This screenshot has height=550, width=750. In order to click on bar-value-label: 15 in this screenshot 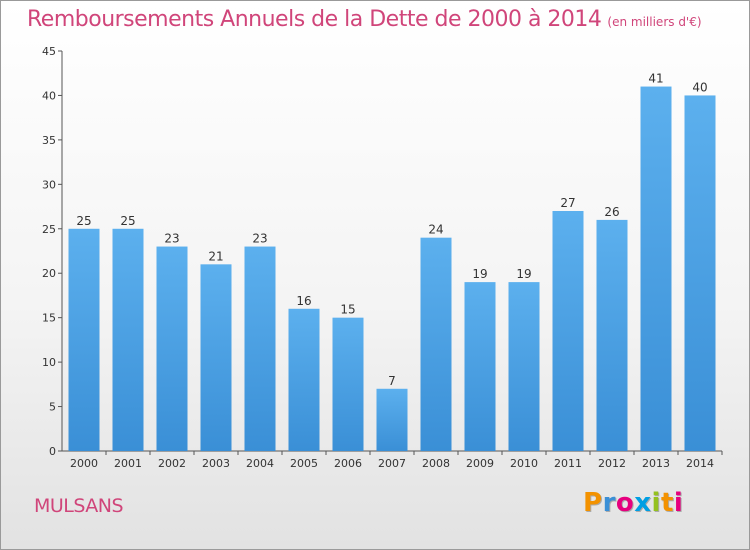, I will do `click(347, 310)`.